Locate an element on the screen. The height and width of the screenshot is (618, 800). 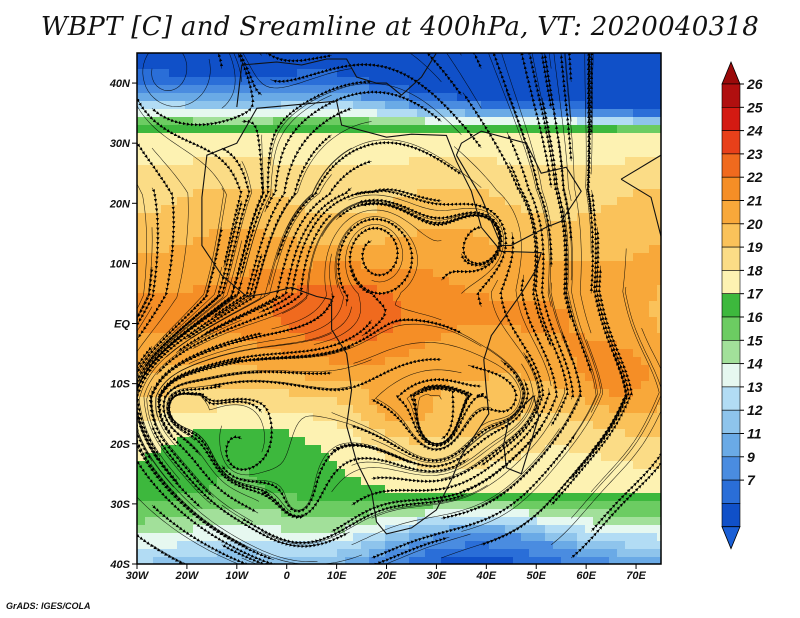
latitude-axis: 40N 30N 20N 10N EQ 10S 20S 30S 40S is located at coordinates (123, 324).